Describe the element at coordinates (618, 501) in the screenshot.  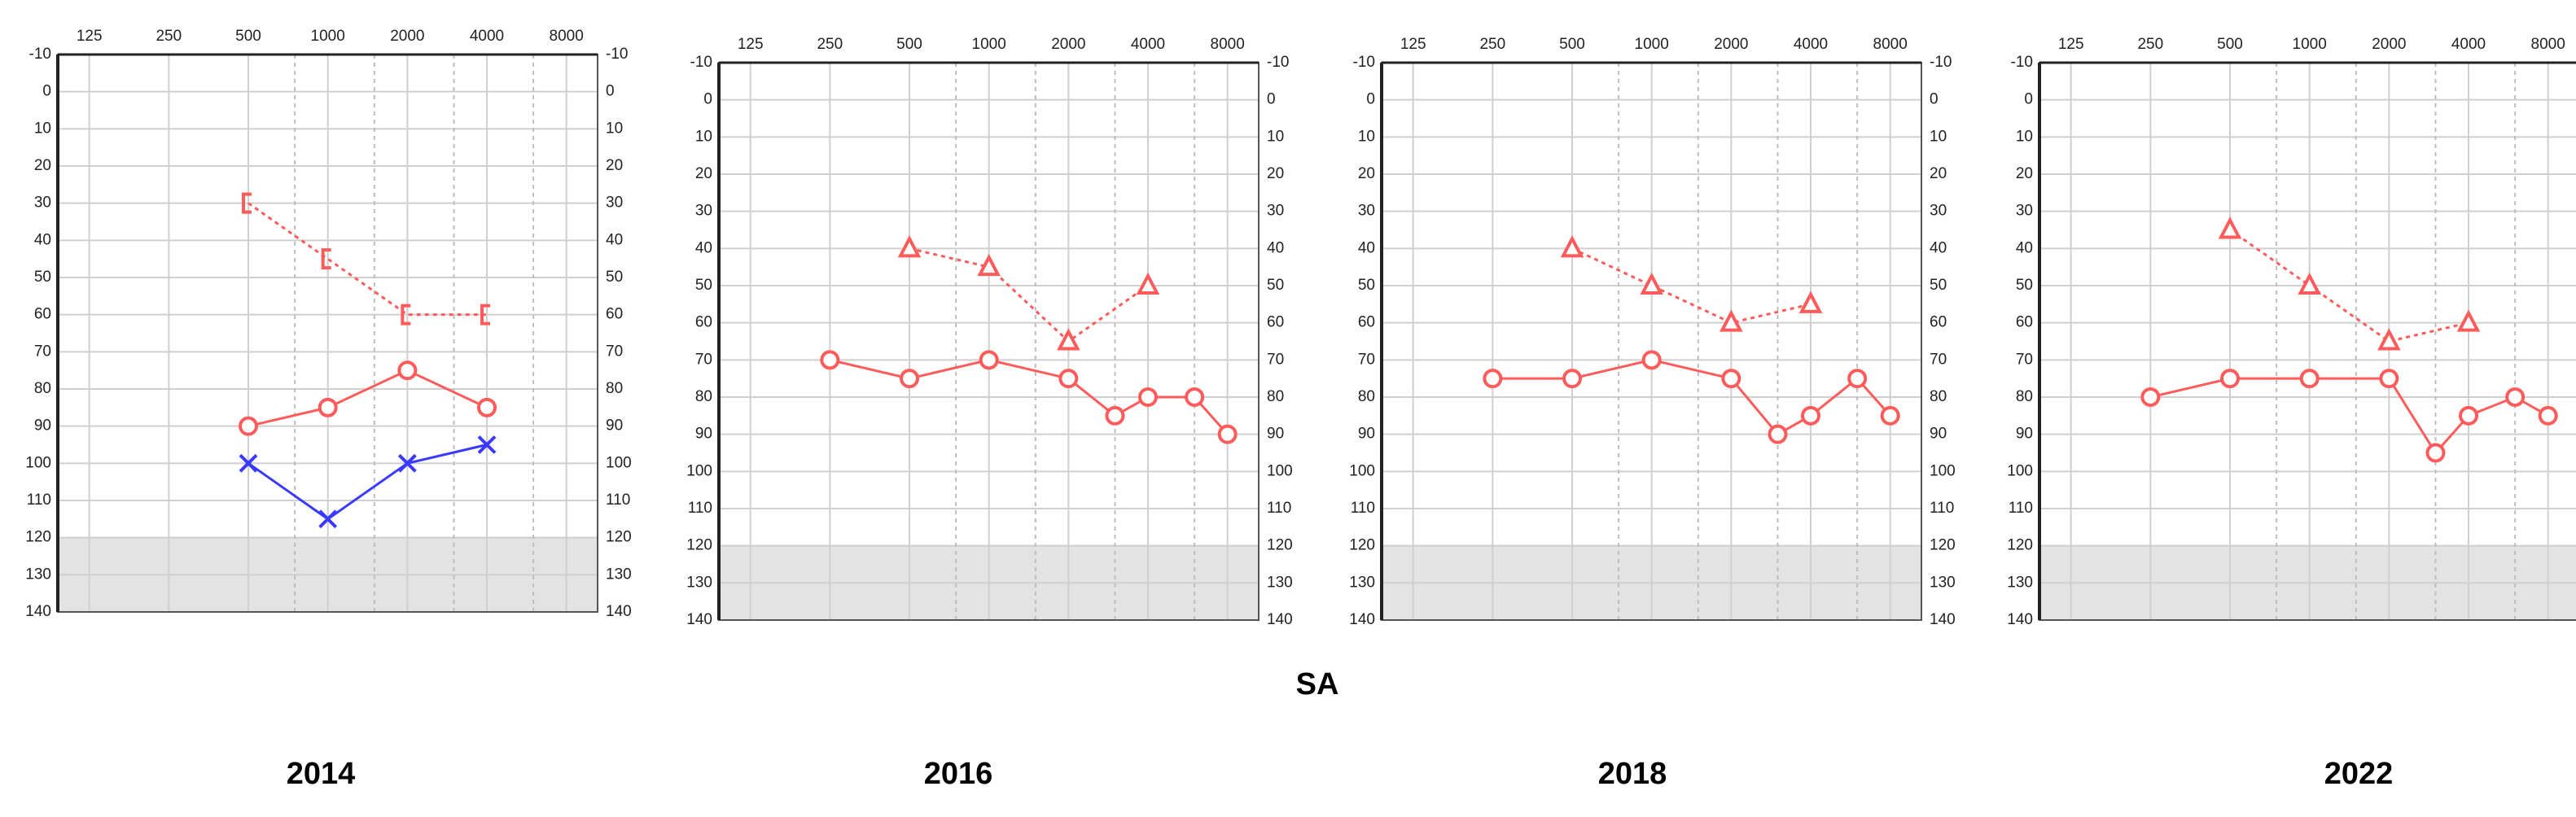
I see `y-tick-label-right: 110` at that location.